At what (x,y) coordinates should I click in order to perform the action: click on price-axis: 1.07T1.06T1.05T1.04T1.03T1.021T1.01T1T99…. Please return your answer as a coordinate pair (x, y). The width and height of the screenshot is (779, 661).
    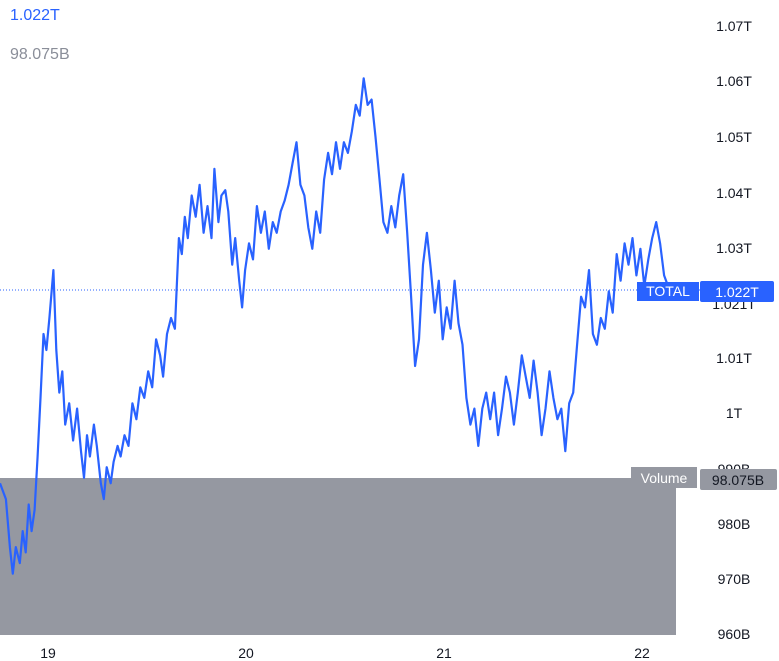
    Looking at the image, I should click on (734, 330).